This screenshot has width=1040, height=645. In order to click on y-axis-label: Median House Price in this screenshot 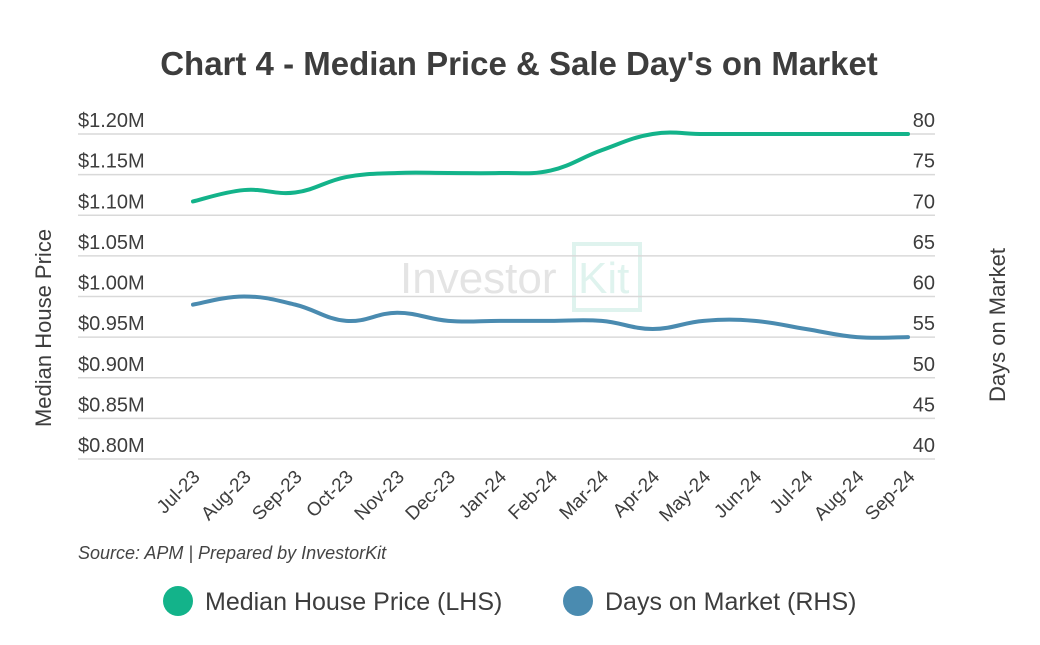, I will do `click(43, 328)`.